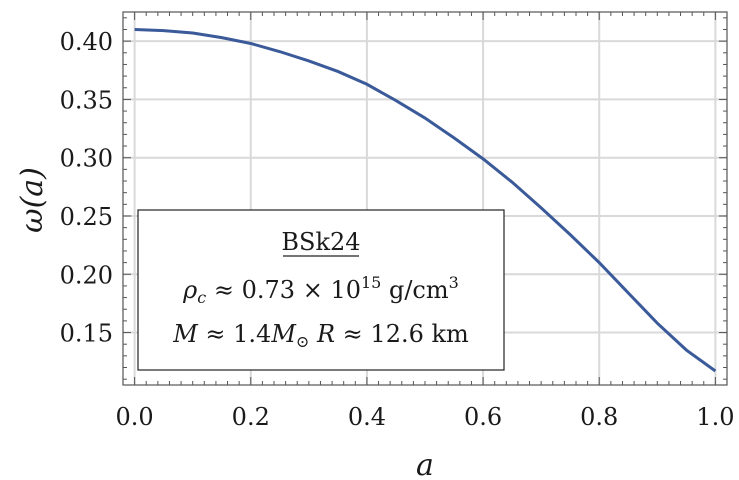  Describe the element at coordinates (86, 159) in the screenshot. I see `y-tick-label: 0.30` at that location.